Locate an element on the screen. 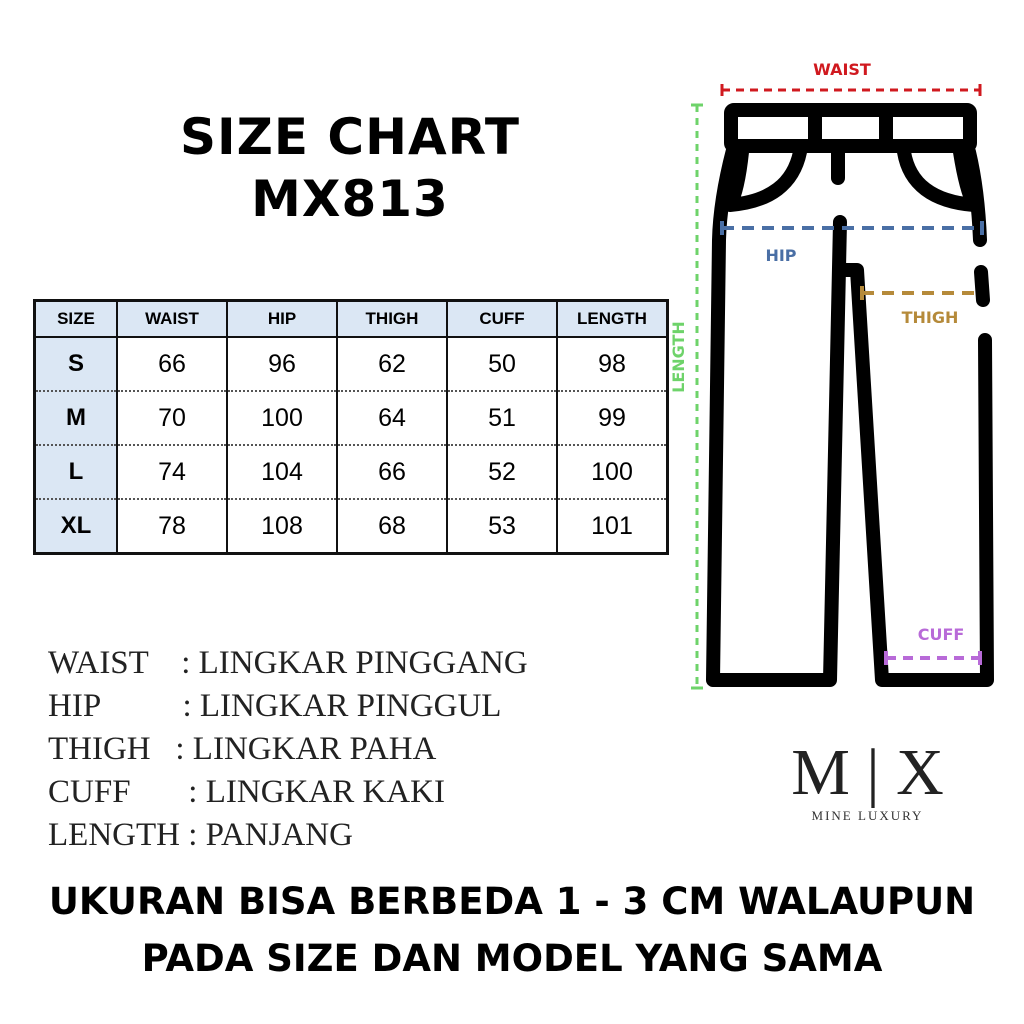 The height and width of the screenshot is (1024, 1024). legend-item: HIP : LINGKAR PINGGUL is located at coordinates (275, 706).